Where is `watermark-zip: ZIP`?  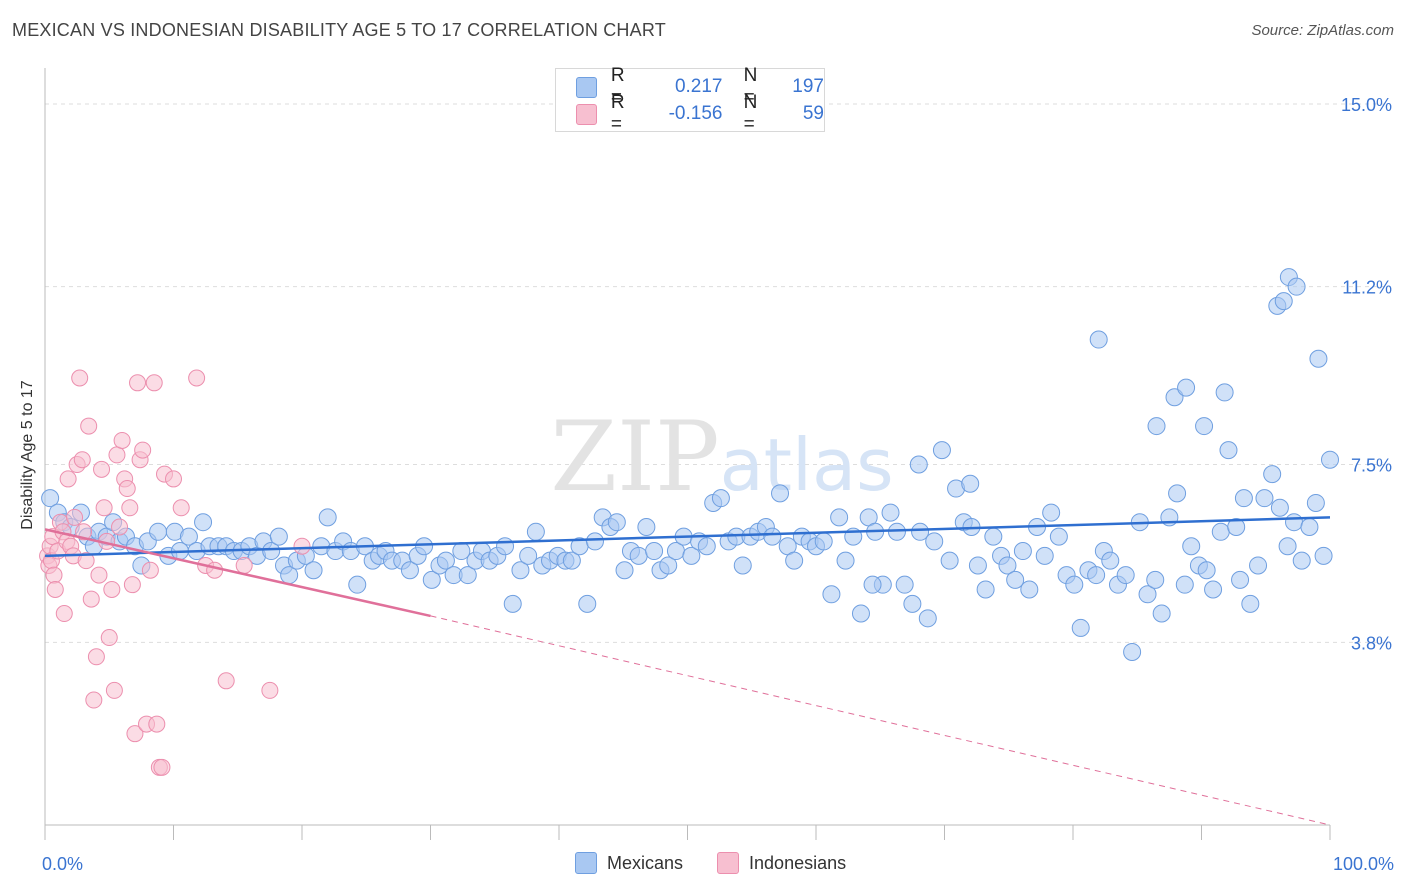 watermark-zip: ZIP is located at coordinates (634, 457).